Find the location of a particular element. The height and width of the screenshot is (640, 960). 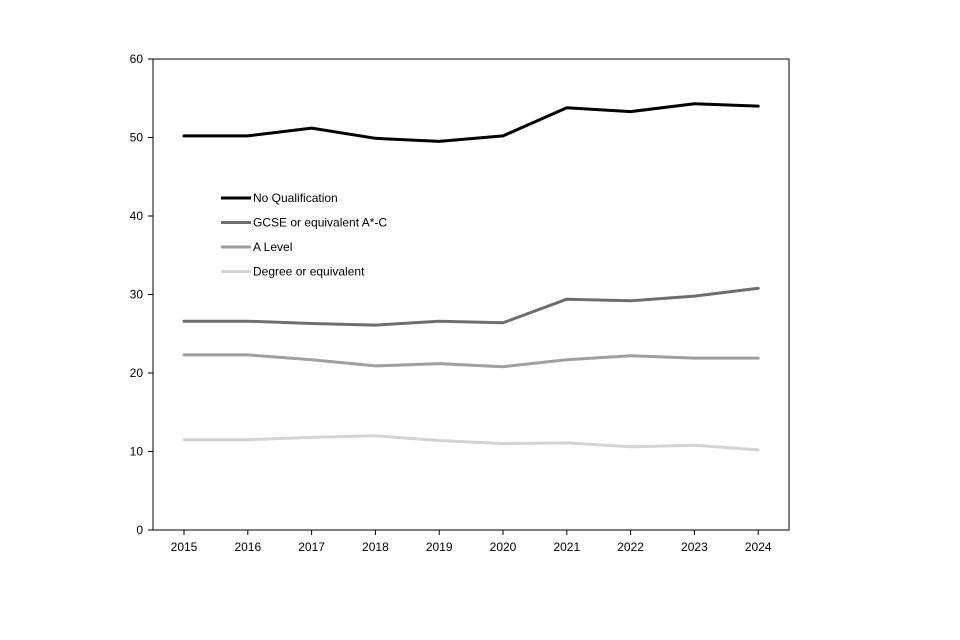

x-tick-label: 2020 is located at coordinates (503, 547).